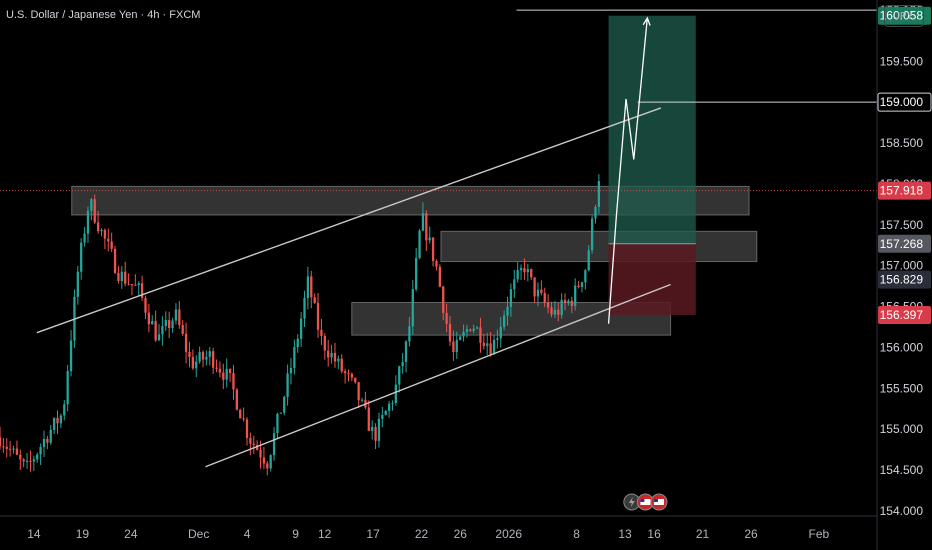  What do you see at coordinates (625, 534) in the screenshot?
I see `x-tick-label: 13` at bounding box center [625, 534].